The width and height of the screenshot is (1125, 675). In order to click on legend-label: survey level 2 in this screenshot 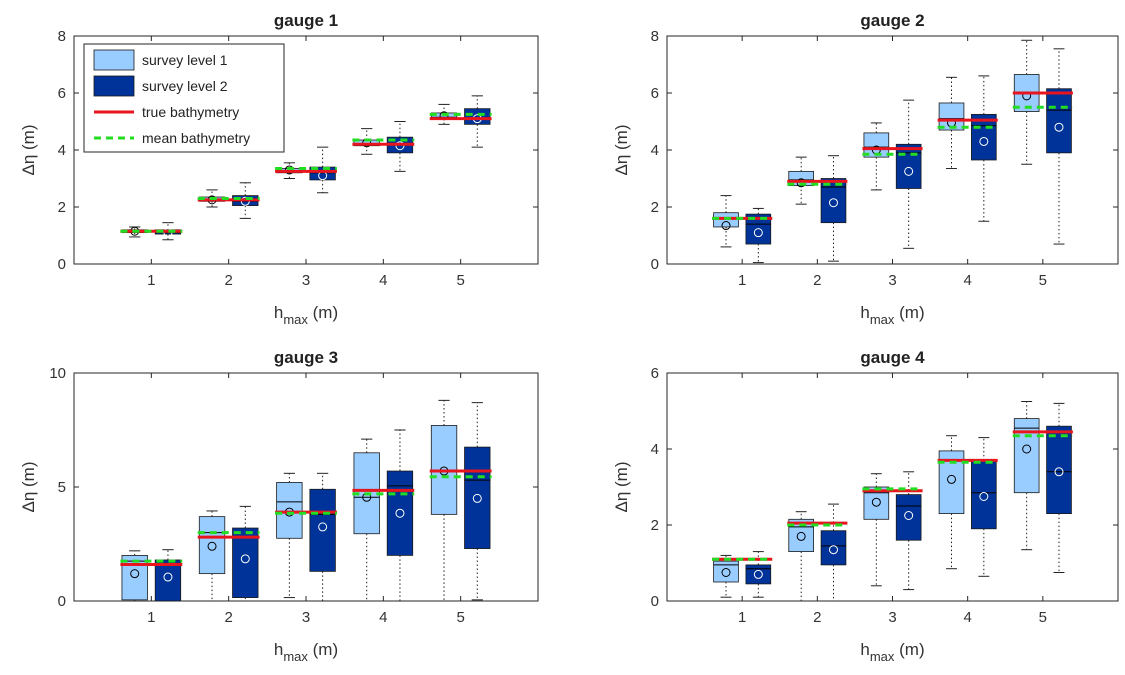, I will do `click(185, 86)`.